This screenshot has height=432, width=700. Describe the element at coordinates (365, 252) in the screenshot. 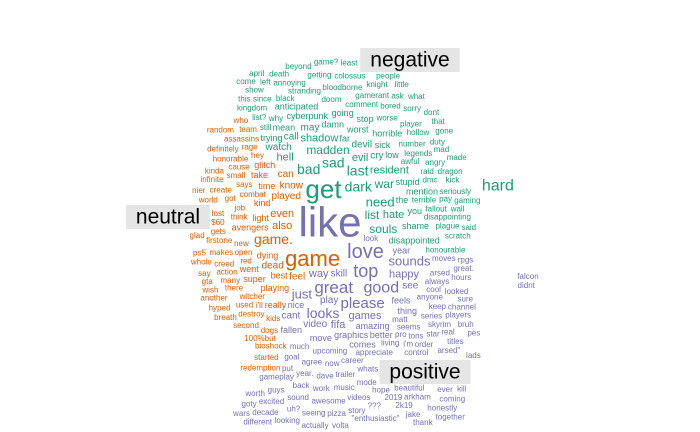

I see `word: love` at that location.